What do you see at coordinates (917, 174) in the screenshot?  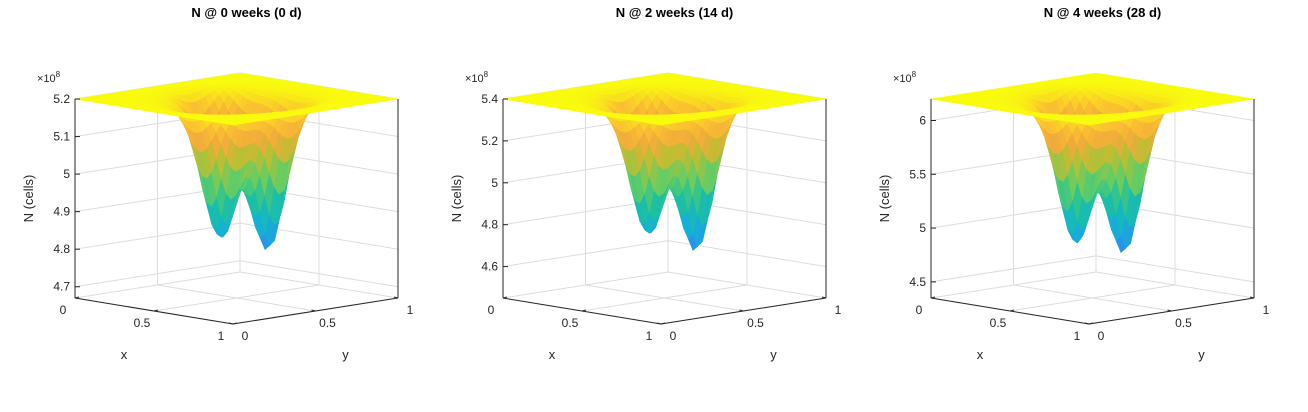 I see `z-tick-label: 5.5` at bounding box center [917, 174].